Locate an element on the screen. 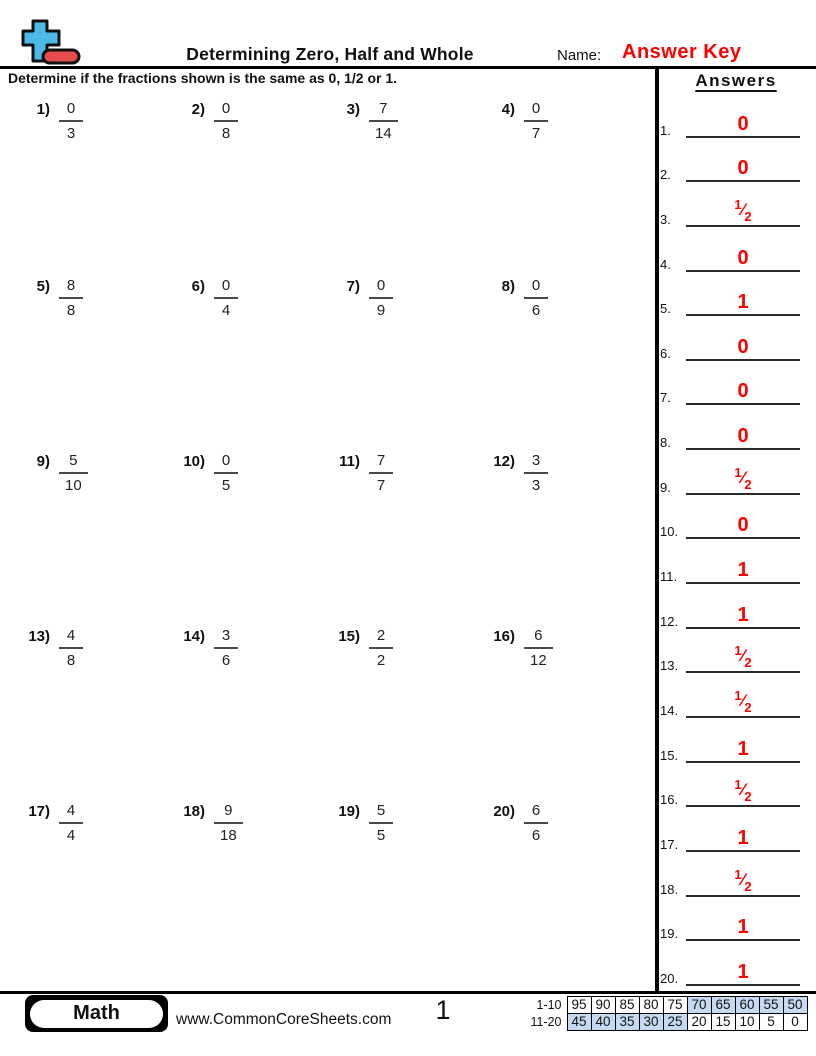  grade-cell: 35 is located at coordinates (627, 1022).